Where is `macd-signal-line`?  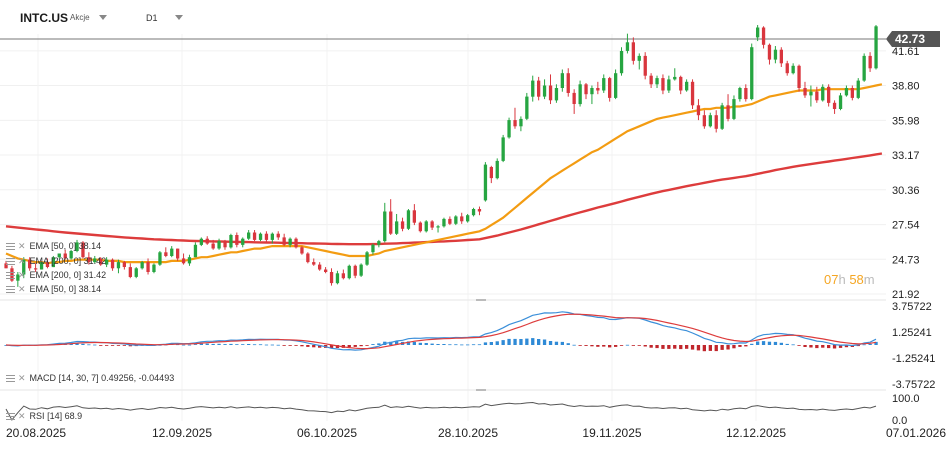
macd-signal-line is located at coordinates (441, 331).